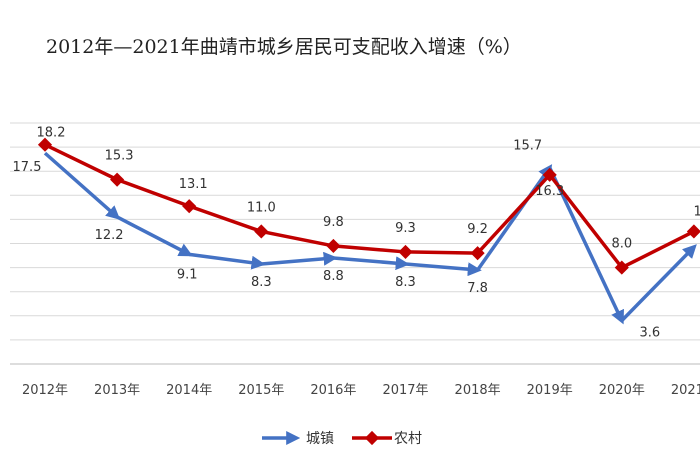 The height and width of the screenshot is (470, 700). What do you see at coordinates (478, 390) in the screenshot?
I see `x-tick-label: 2018年` at bounding box center [478, 390].